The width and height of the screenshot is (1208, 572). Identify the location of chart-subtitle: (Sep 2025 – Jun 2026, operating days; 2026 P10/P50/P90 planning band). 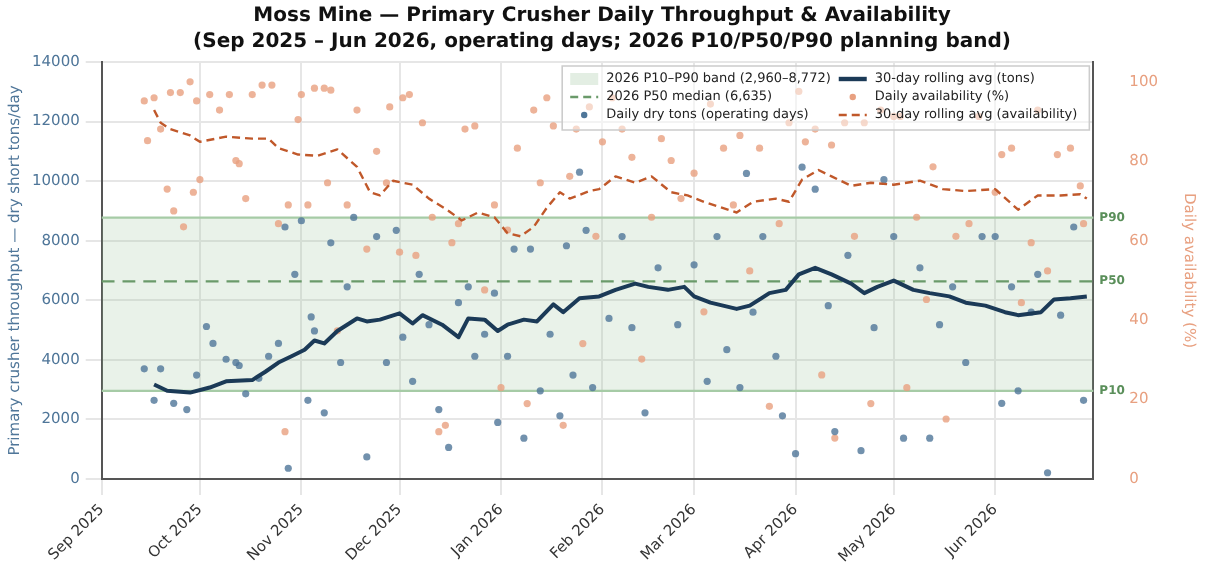
(602, 42).